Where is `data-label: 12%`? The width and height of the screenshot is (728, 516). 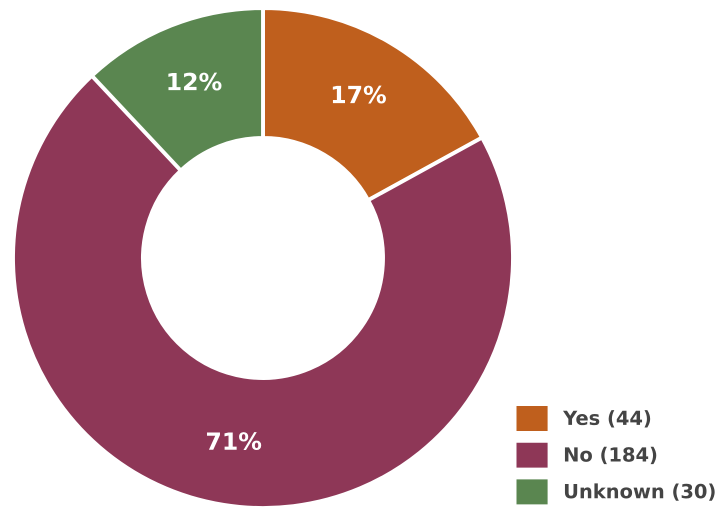
data-label: 12% is located at coordinates (195, 81).